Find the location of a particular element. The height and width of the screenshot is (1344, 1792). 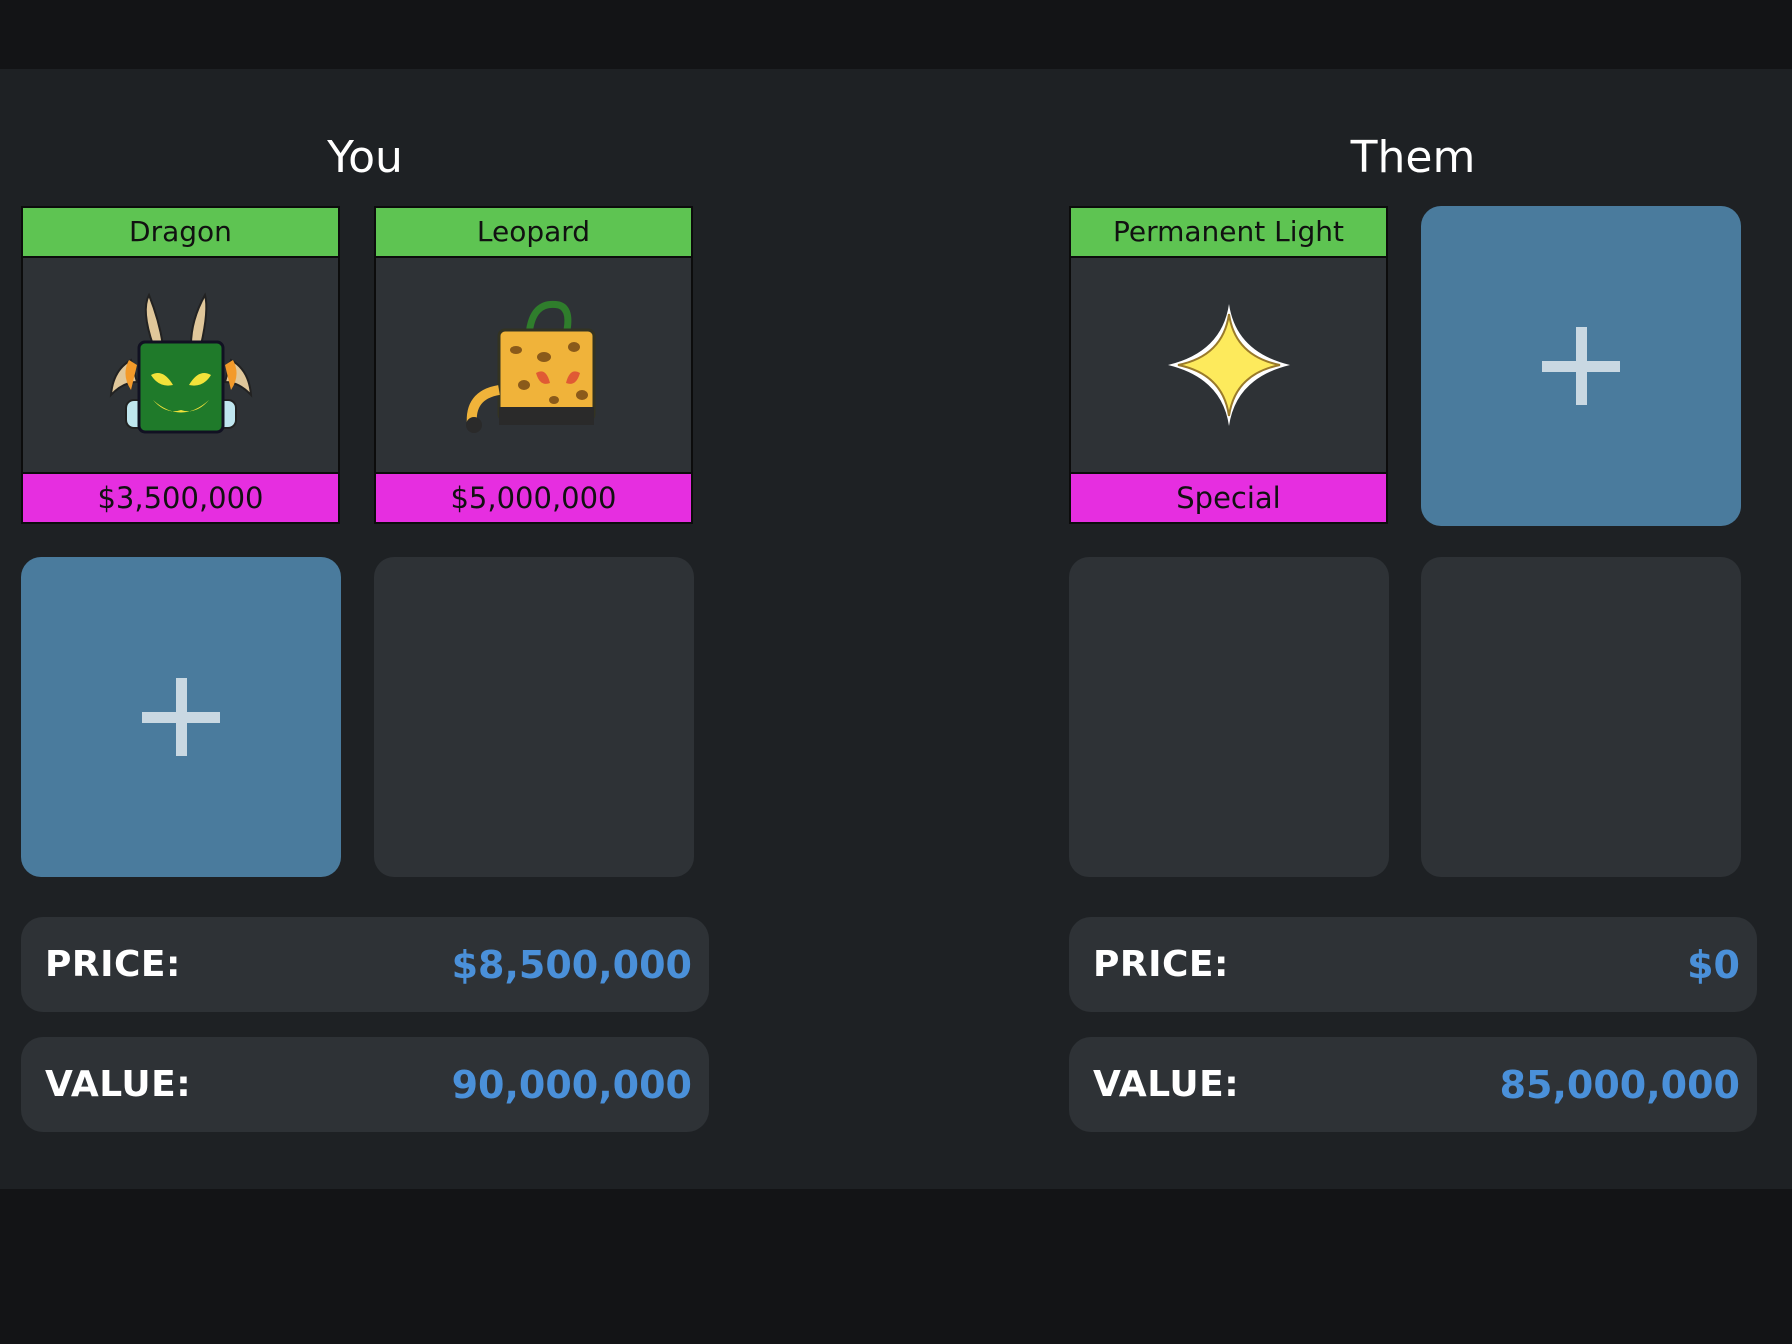

item-card-leopard: Leopard $5,000,000 is located at coordinates (533, 365).